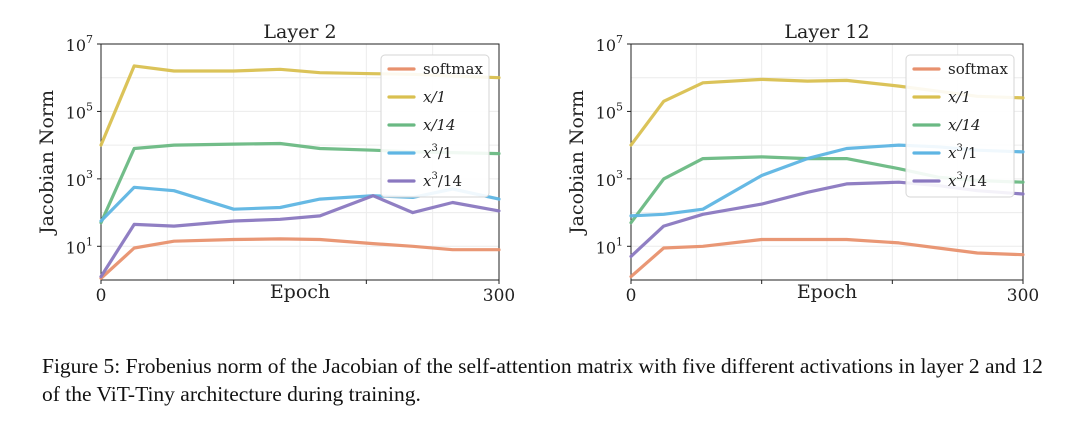 The image size is (1080, 430). Describe the element at coordinates (826, 32) in the screenshot. I see `chart-title: Layer 12` at that location.